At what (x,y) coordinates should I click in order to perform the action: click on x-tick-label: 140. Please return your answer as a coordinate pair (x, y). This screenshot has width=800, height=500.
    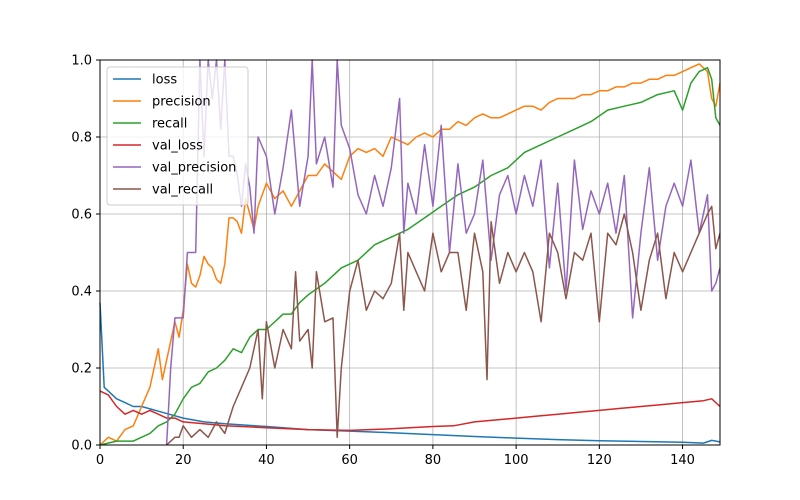
    Looking at the image, I should click on (682, 460).